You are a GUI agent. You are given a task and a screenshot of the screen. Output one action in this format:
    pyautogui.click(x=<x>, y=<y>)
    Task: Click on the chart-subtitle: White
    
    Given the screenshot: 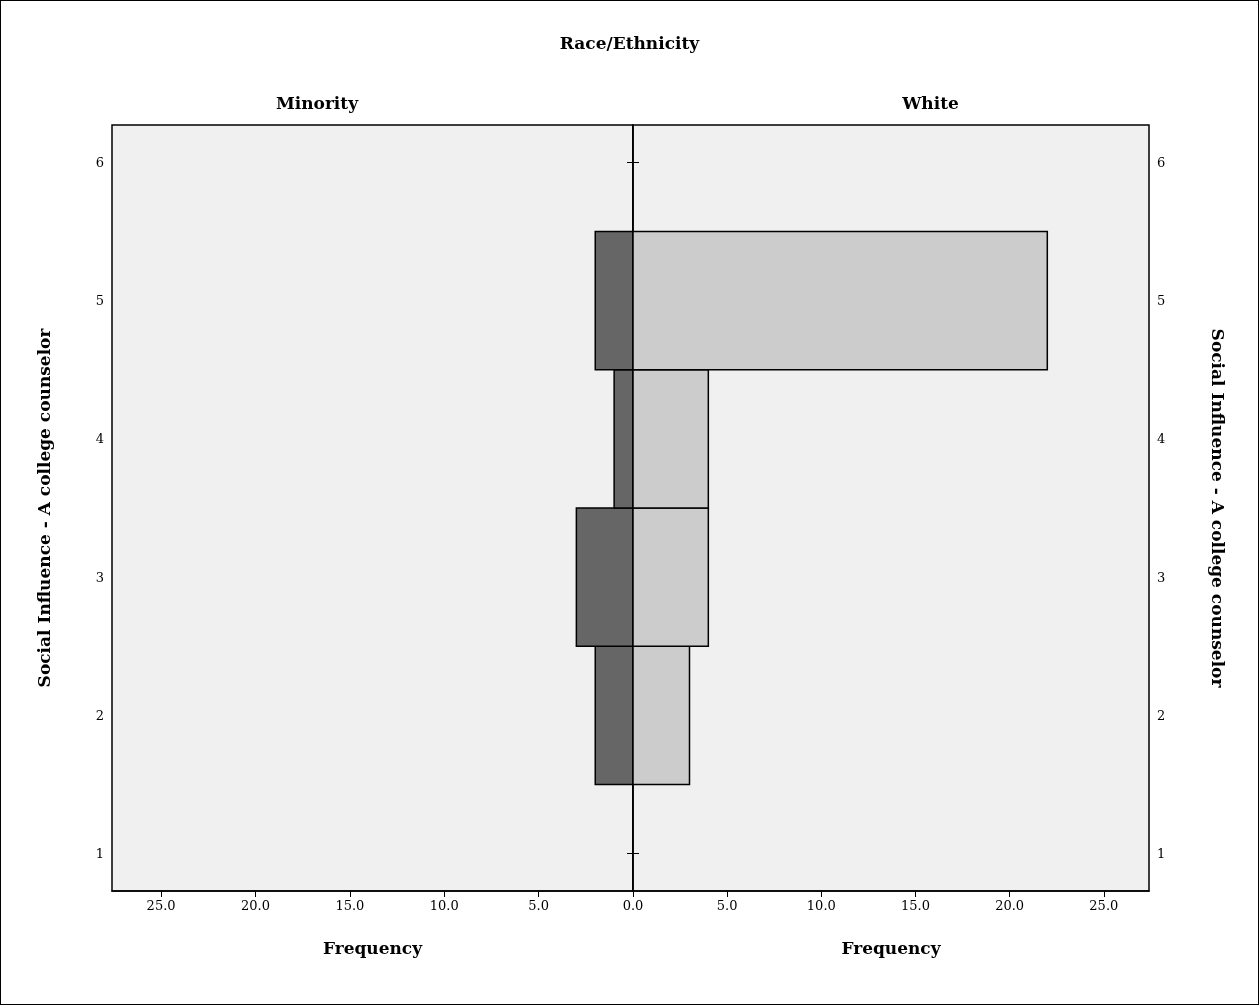 What is the action you would take?
    pyautogui.click(x=930, y=102)
    